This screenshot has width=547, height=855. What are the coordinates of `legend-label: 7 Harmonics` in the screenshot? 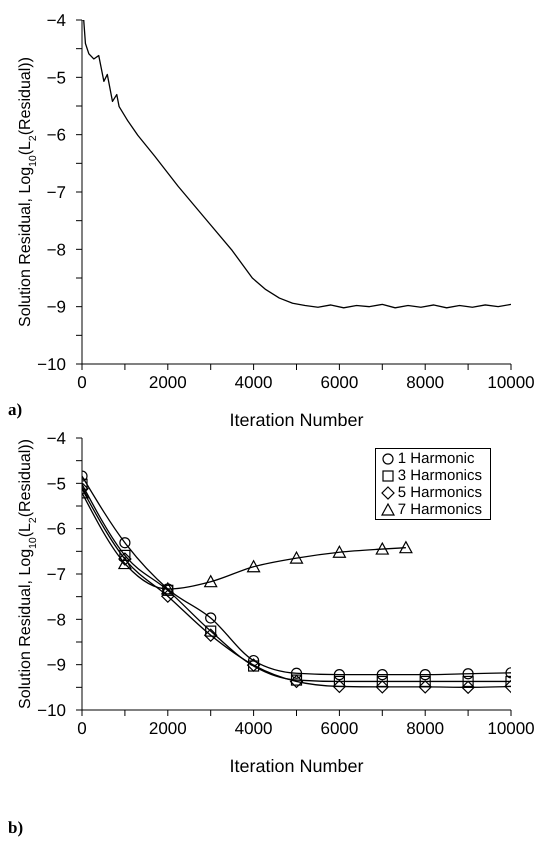 It's located at (440, 509).